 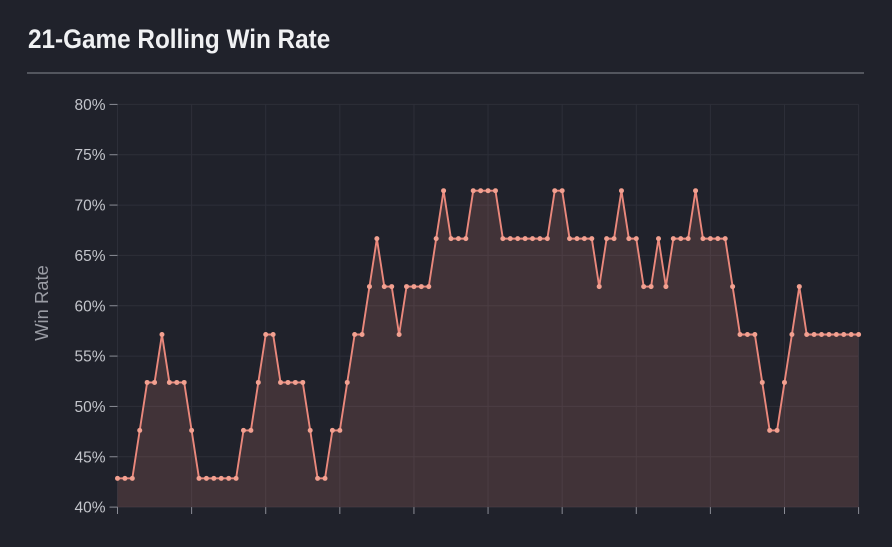 What do you see at coordinates (89, 306) in the screenshot?
I see `svg-text: 60%` at bounding box center [89, 306].